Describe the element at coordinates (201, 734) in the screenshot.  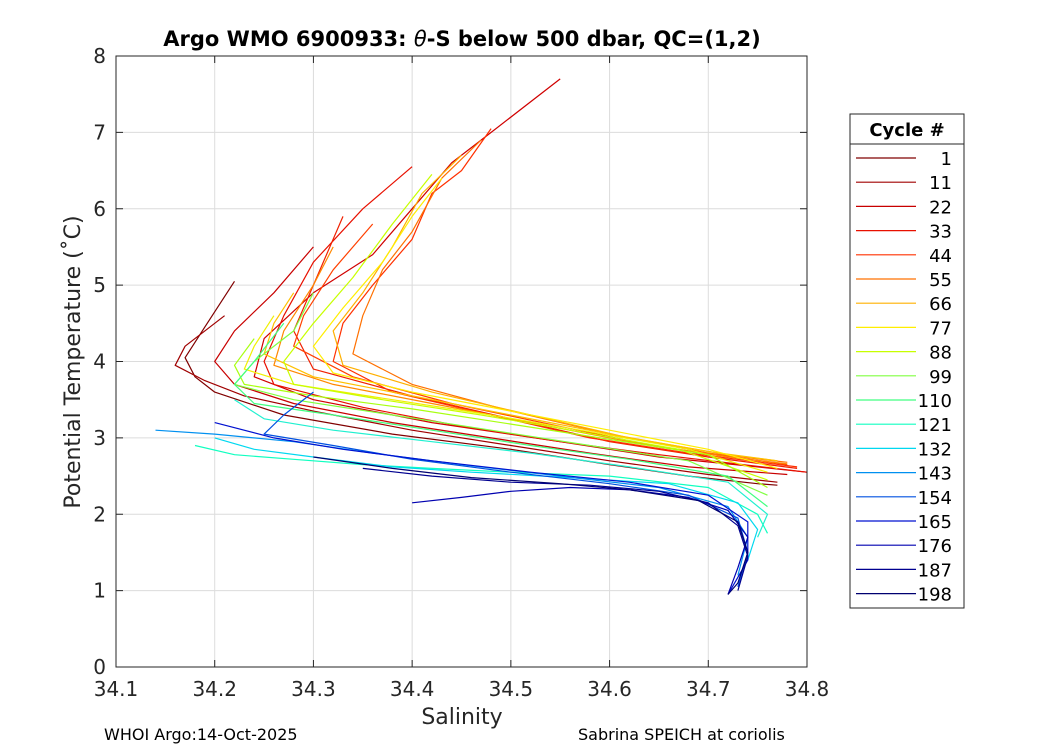
I see `footer-left: WHOI Argo:14-Oct-2025` at that location.